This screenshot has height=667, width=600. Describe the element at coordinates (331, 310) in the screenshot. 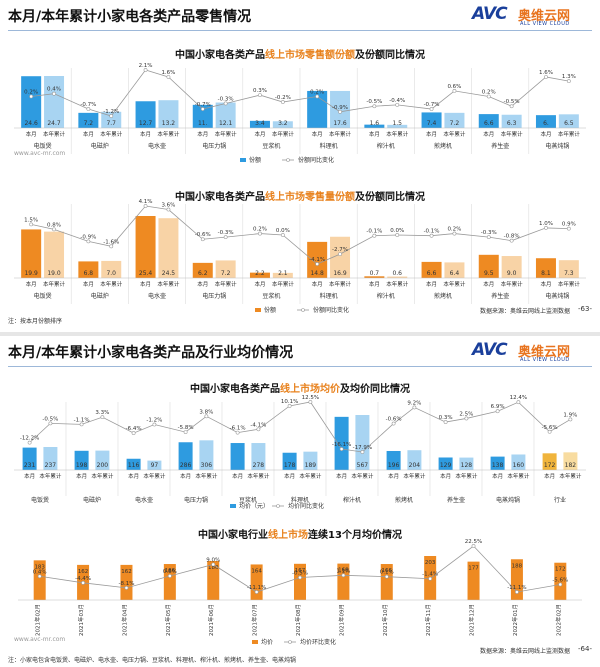

I see `legend-label: 份额同比变化` at that location.